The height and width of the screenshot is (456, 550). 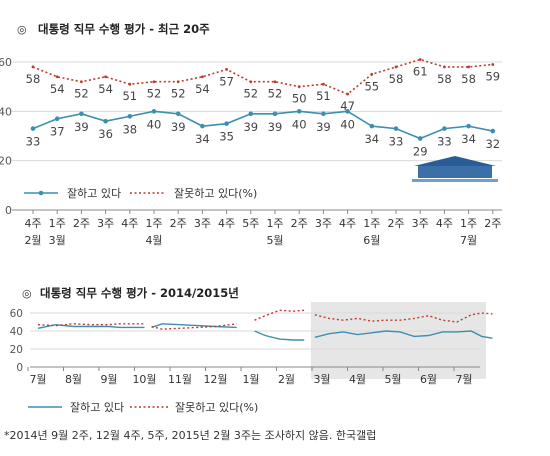 What do you see at coordinates (428, 379) in the screenshot?
I see `x-tick-label: 6월` at bounding box center [428, 379].